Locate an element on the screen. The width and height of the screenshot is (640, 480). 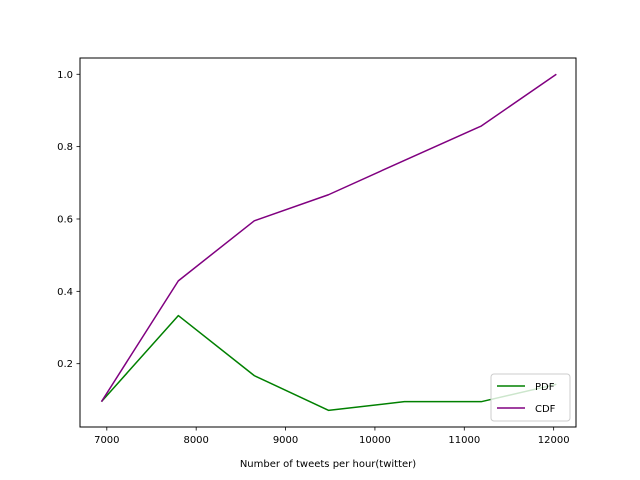
x-axis-label: Number of tweets per hour(twitter) is located at coordinates (328, 464).